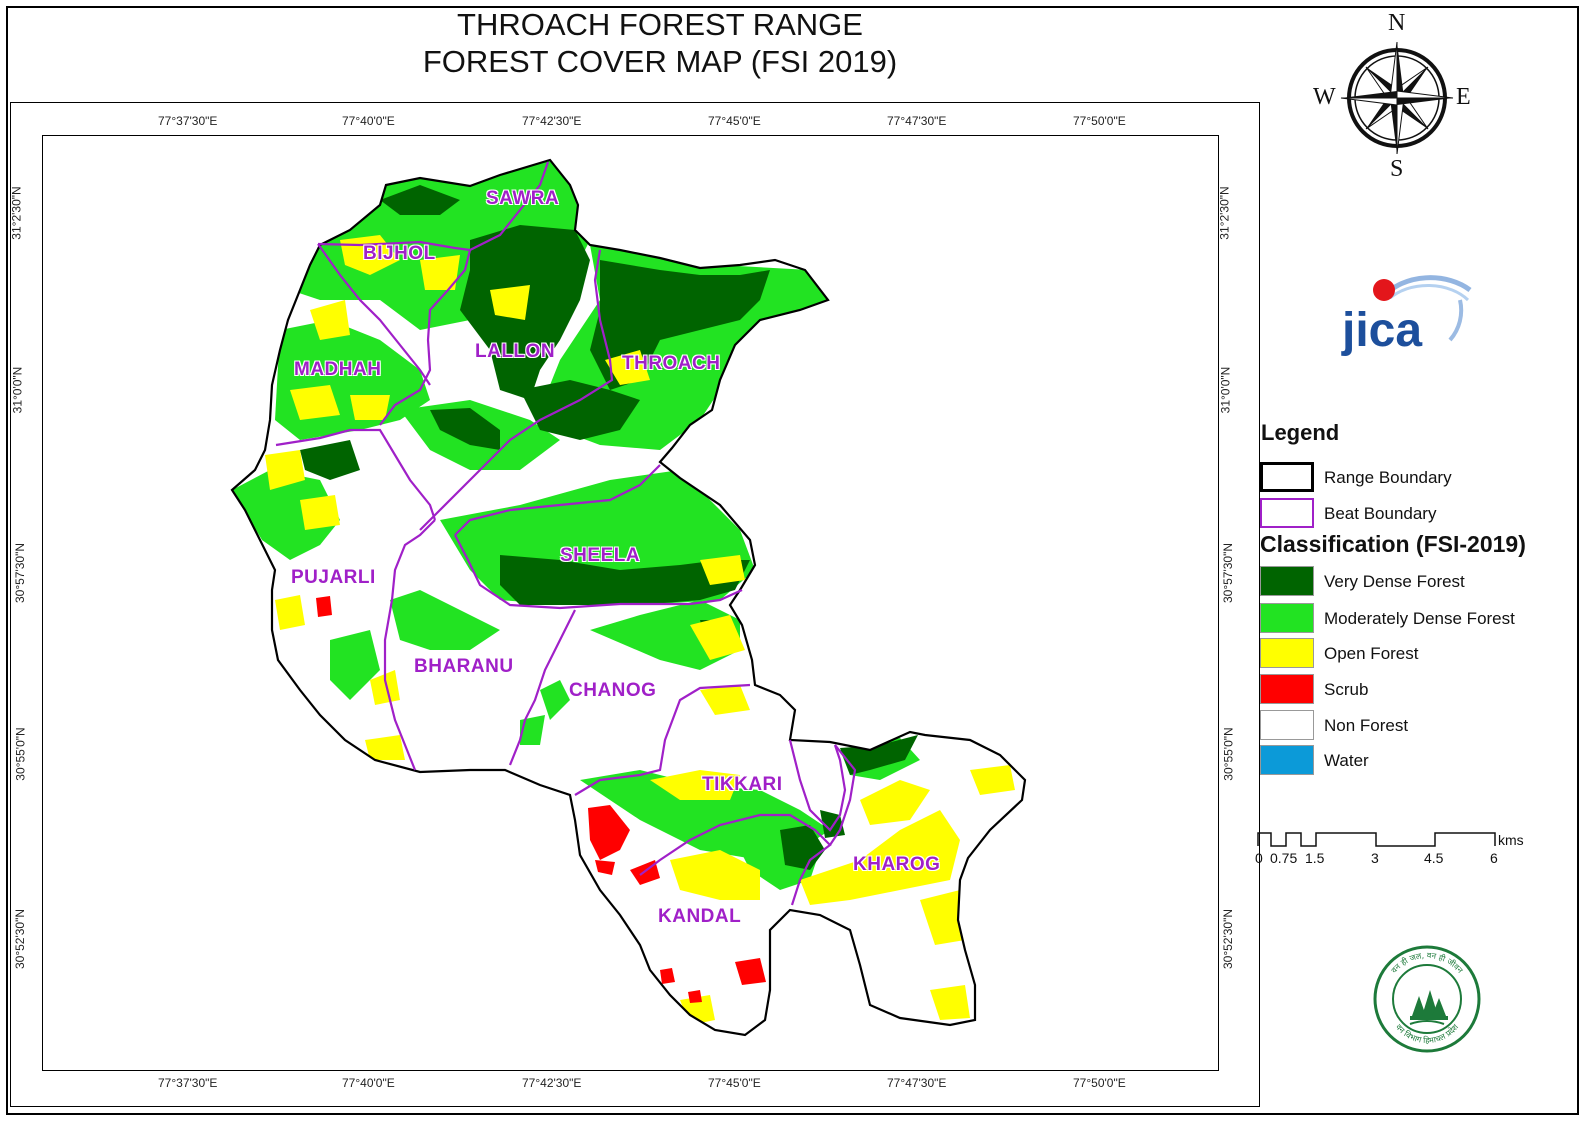 This screenshot has height=1123, width=1587. What do you see at coordinates (1419, 618) in the screenshot?
I see `legend-label-moderately-dense-forest: Moderately Dense Forest` at bounding box center [1419, 618].